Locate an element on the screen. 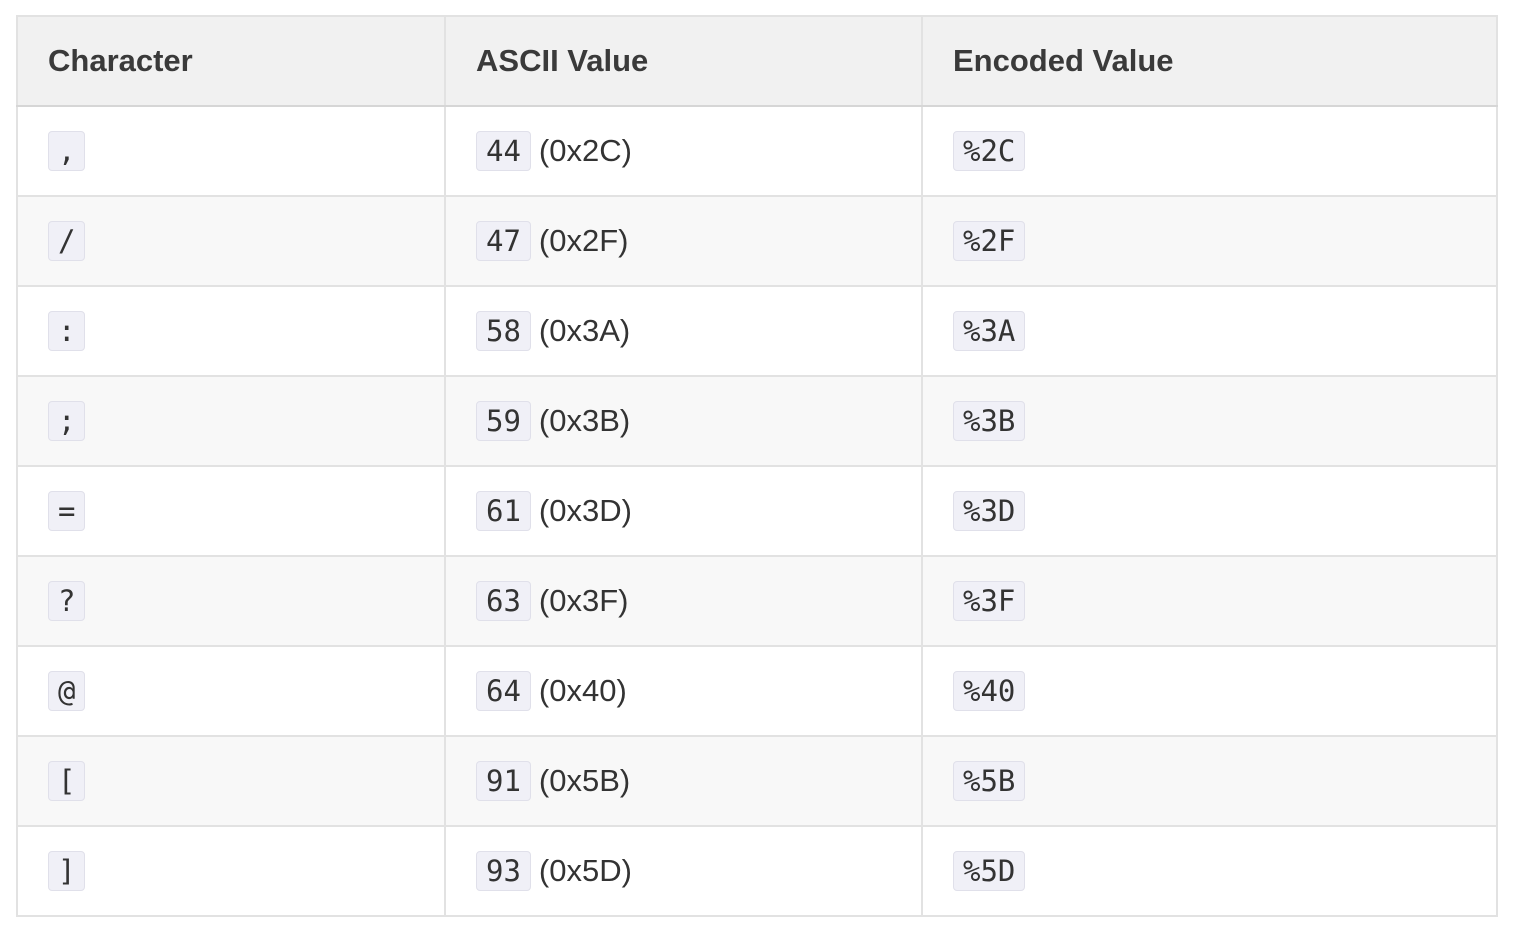 This screenshot has height=932, width=1514. ascii-cell: 63 (0x3F) is located at coordinates (683, 601).